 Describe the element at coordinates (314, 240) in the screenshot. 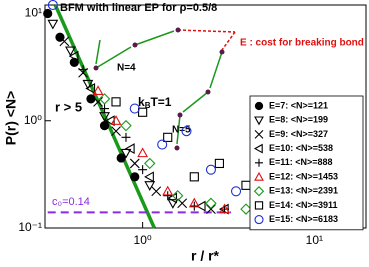

I see `x-tick-label: 10¹` at that location.